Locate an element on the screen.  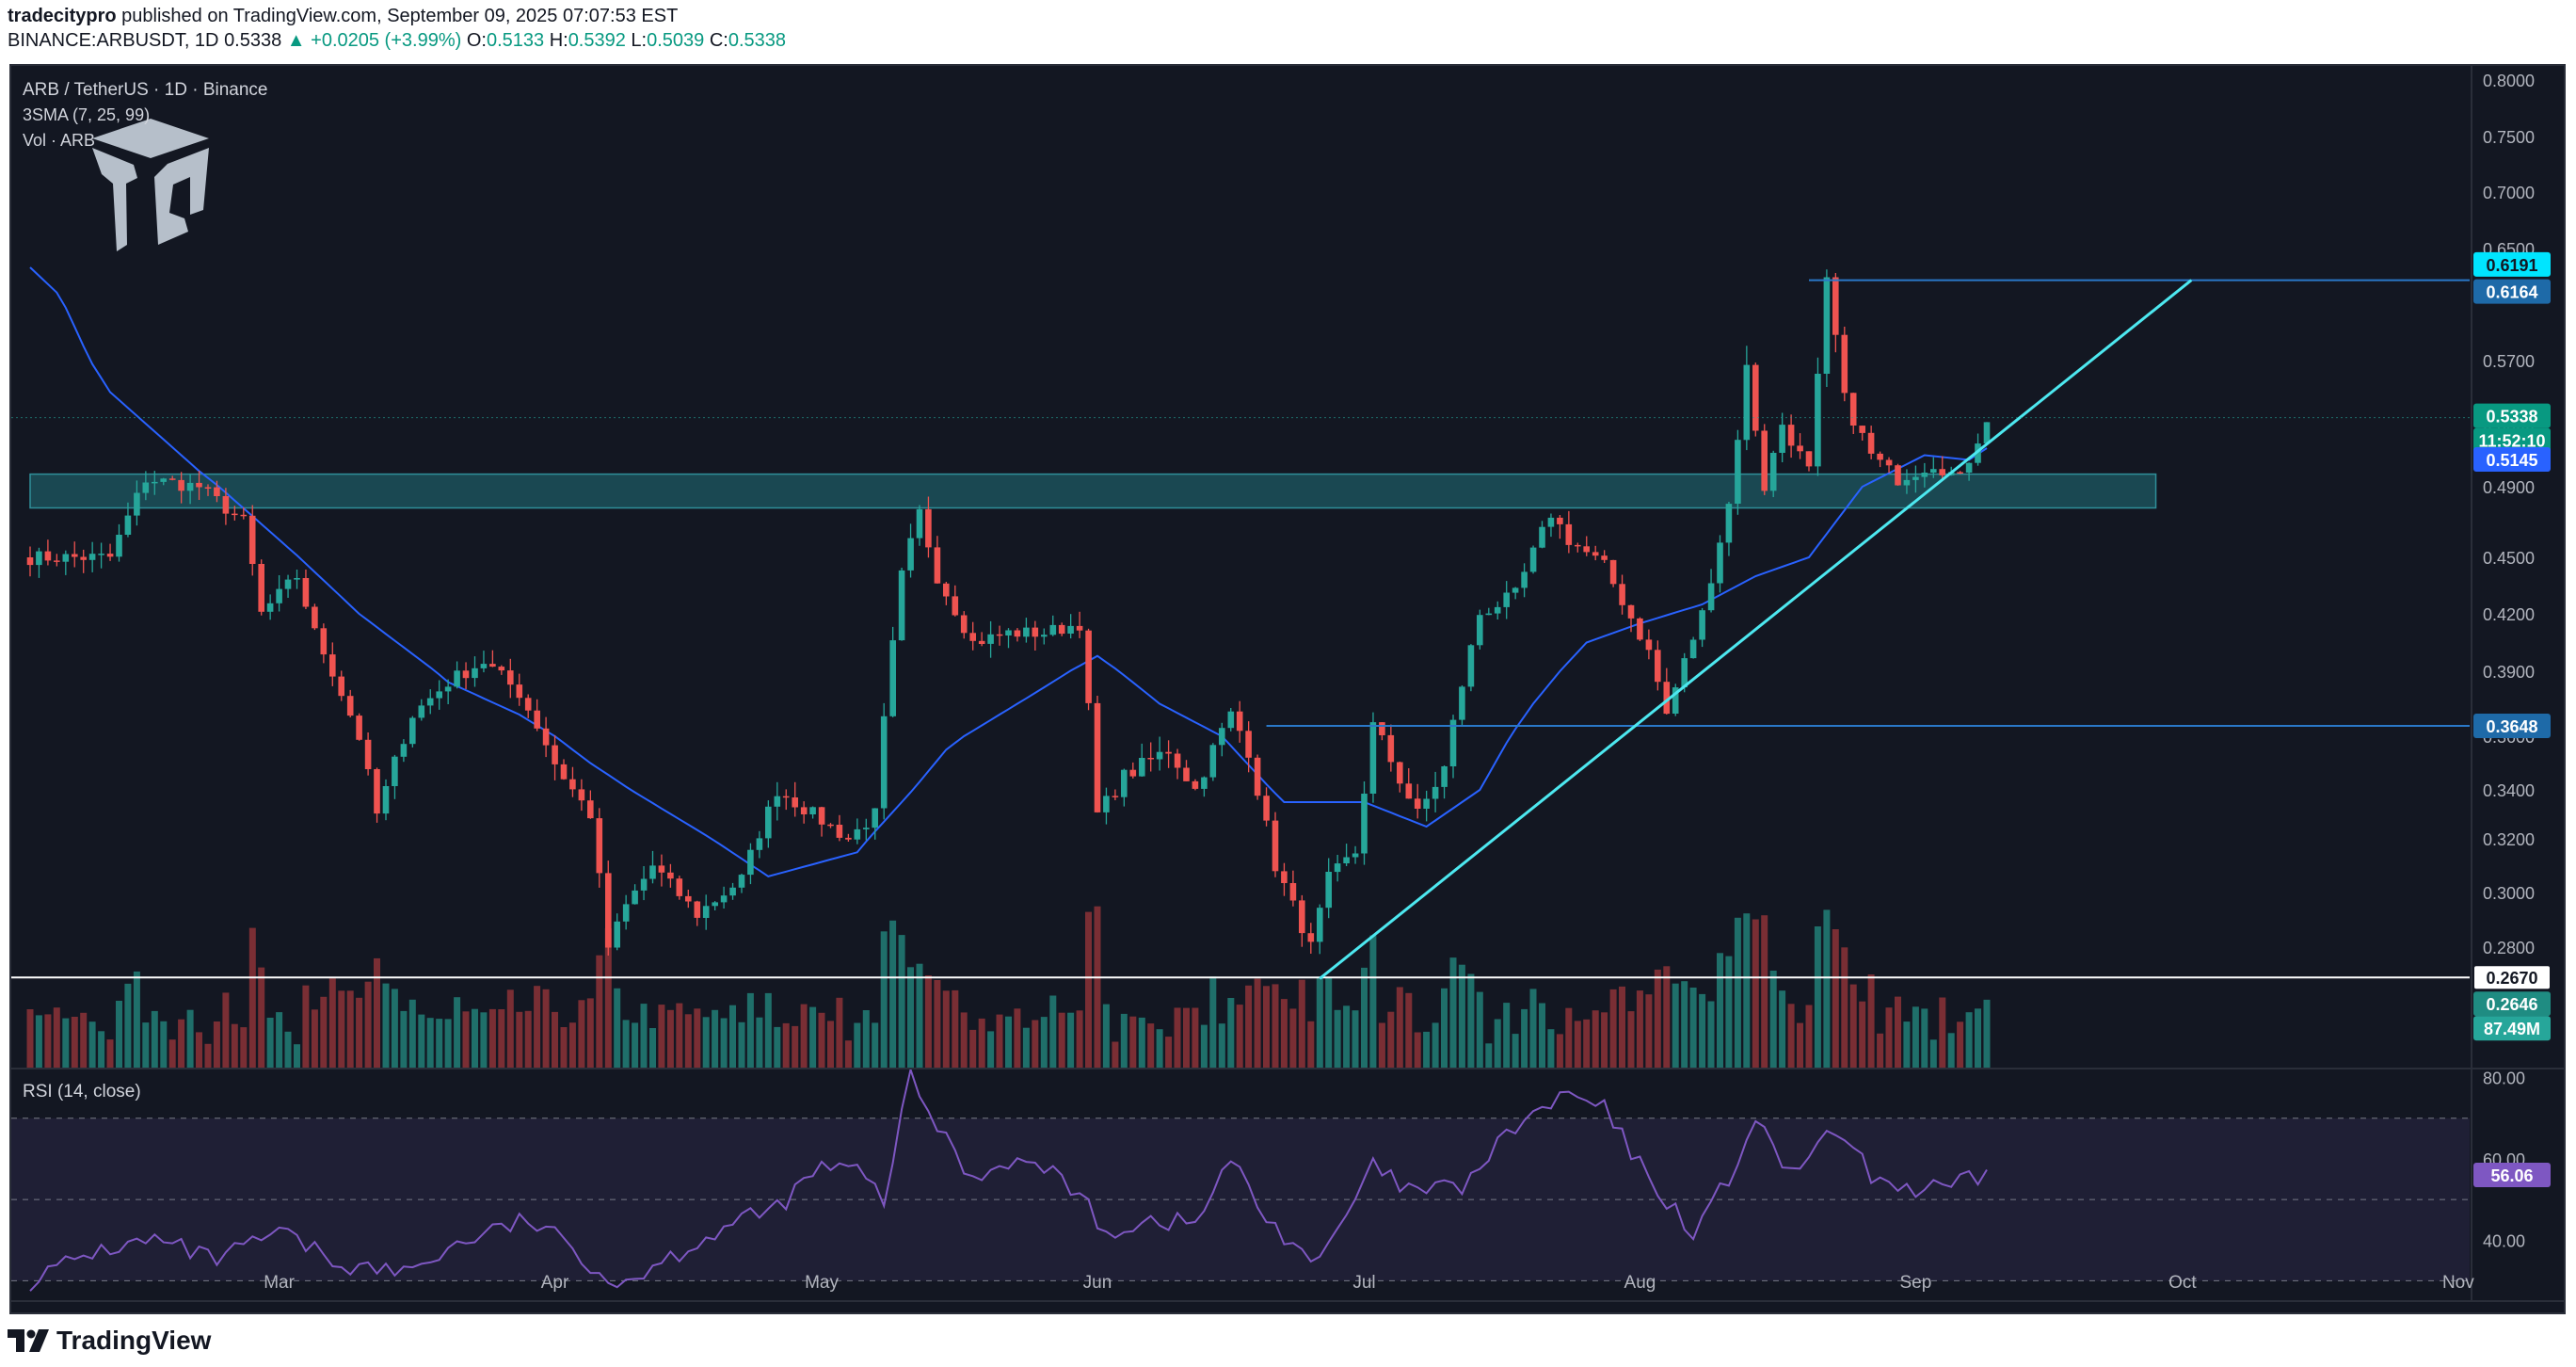
resistance-high-tag-box is located at coordinates (2512, 264).